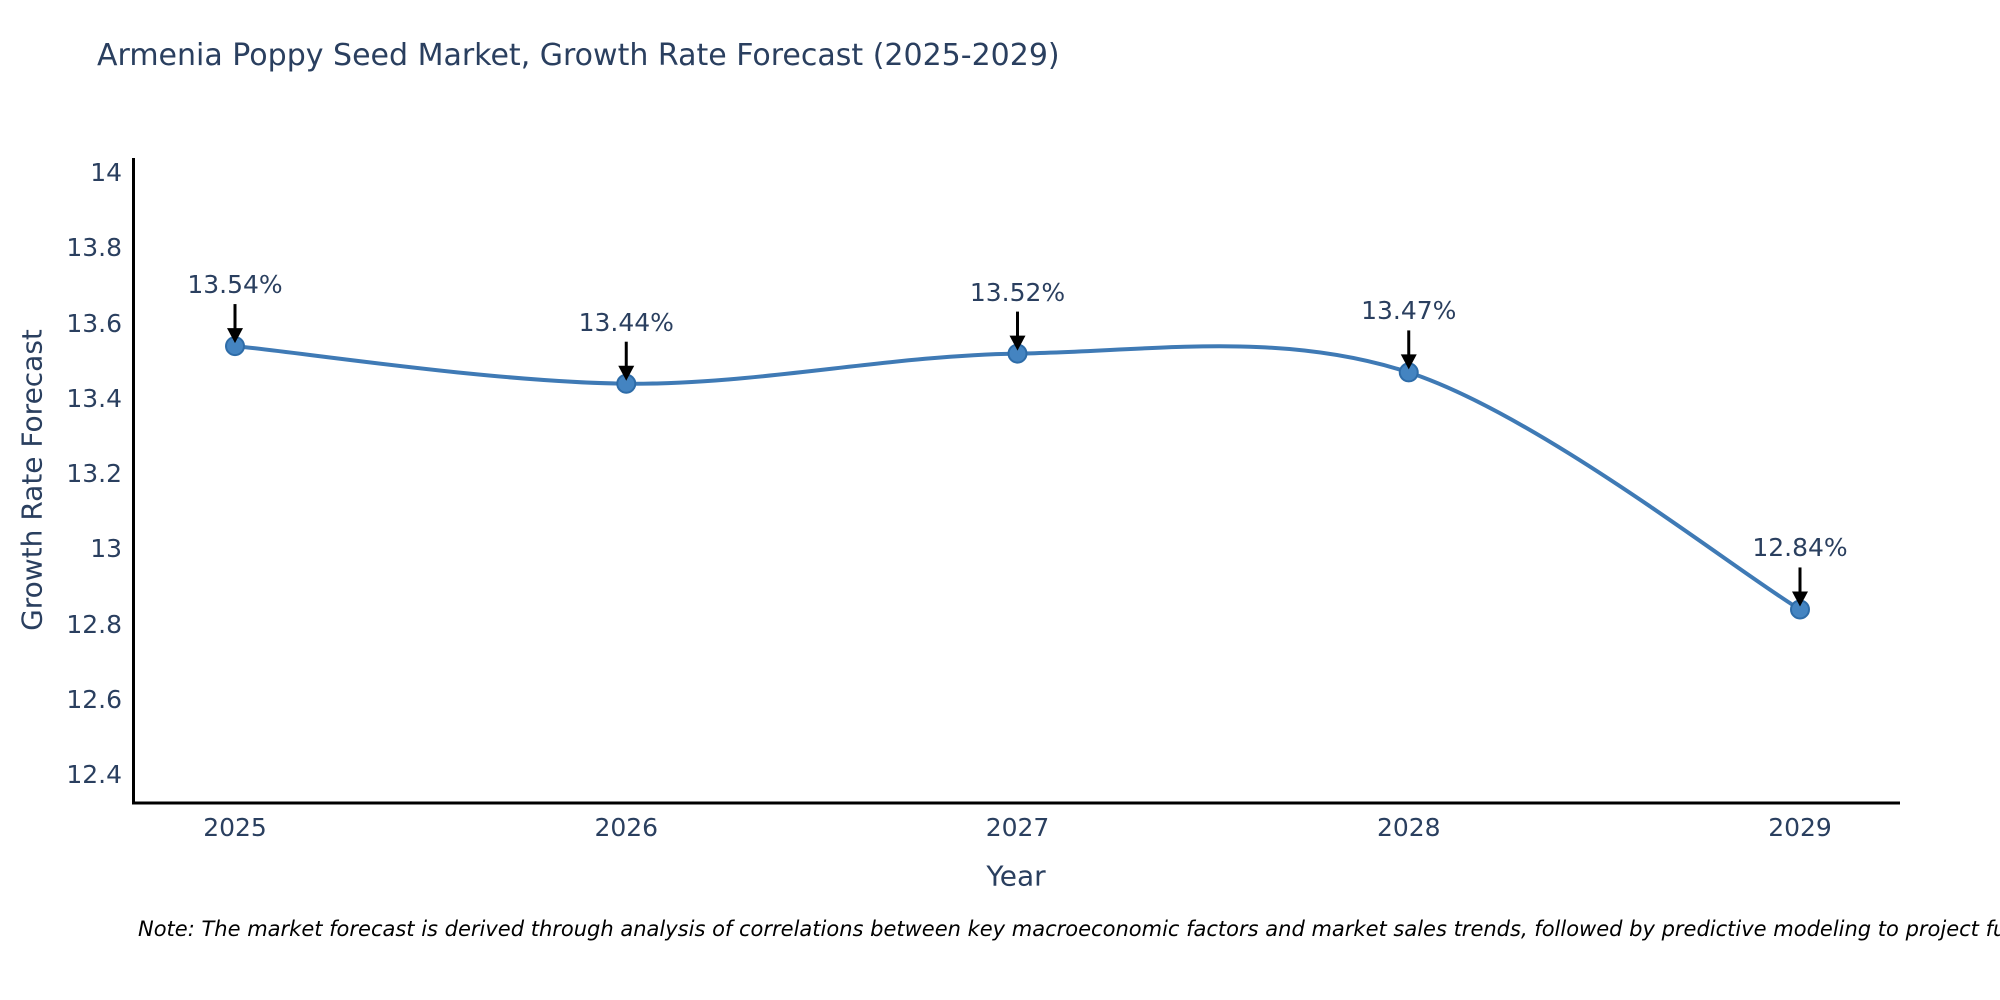 The height and width of the screenshot is (1000, 2000). I want to click on y-tick-label: 13.4, so click(94, 398).